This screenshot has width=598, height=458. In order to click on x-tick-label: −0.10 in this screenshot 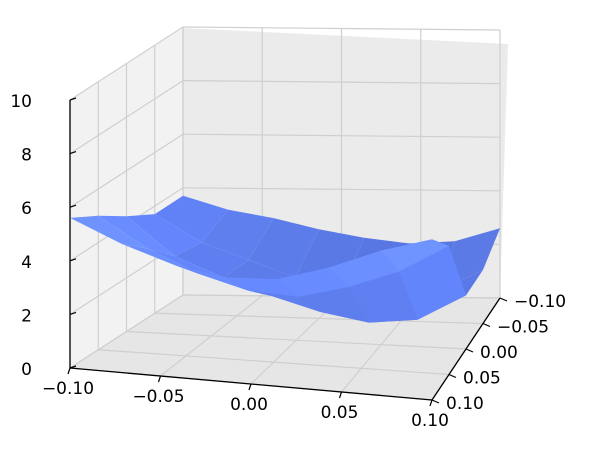, I will do `click(68, 389)`.